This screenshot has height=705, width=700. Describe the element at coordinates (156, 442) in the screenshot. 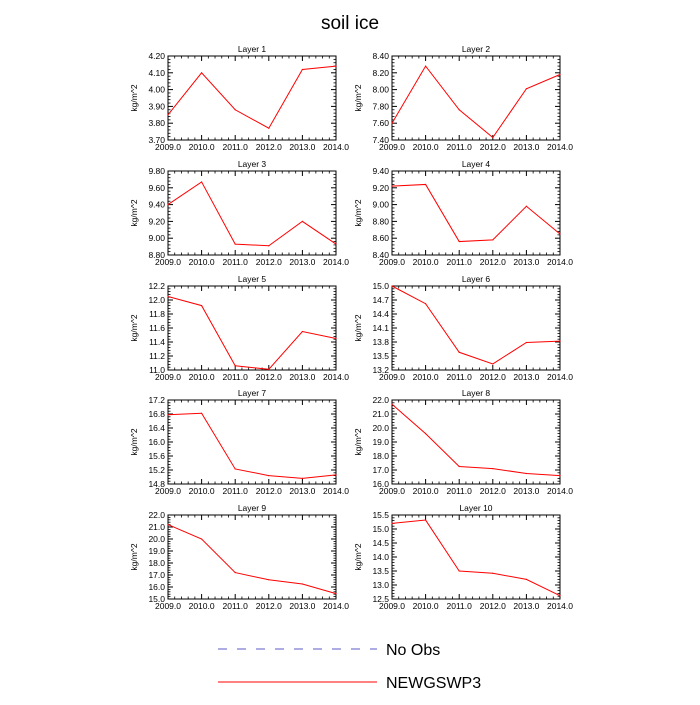

I see `panel-7-ytick-label: 16.0` at that location.